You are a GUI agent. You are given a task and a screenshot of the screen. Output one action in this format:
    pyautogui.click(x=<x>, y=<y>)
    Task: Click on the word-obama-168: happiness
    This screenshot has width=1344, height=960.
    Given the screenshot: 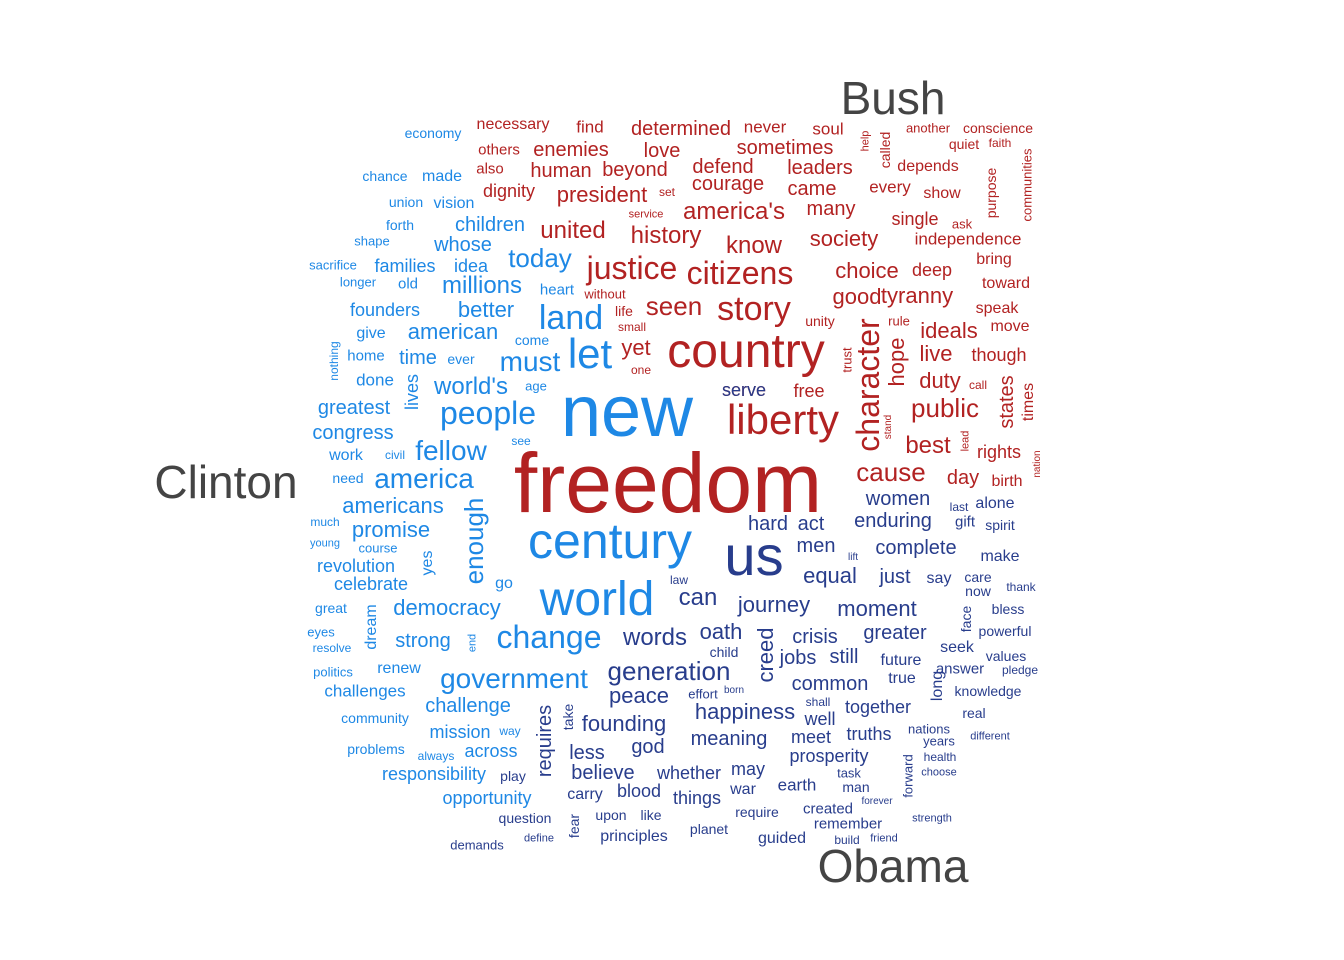 What is the action you would take?
    pyautogui.click(x=745, y=712)
    